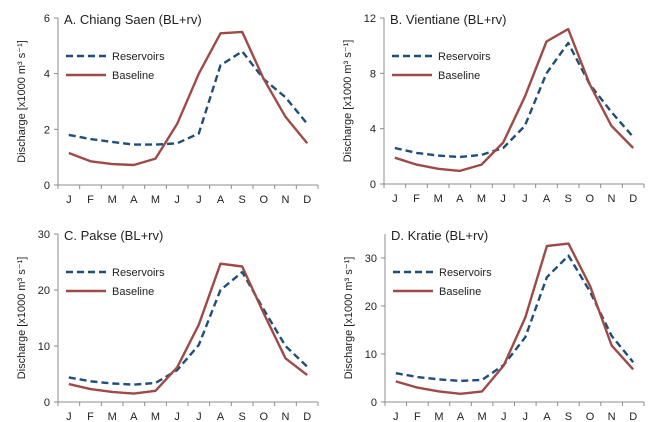 This screenshot has width=660, height=422. I want to click on panel-title: C. Pakse (BL+rv), so click(113, 235).